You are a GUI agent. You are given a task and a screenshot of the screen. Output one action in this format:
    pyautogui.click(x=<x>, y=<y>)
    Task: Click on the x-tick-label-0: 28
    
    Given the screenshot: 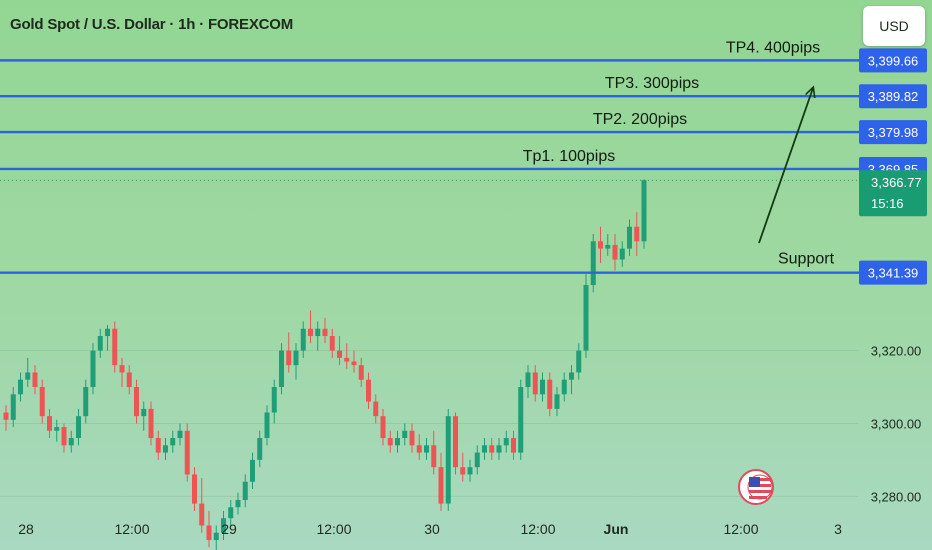 What is the action you would take?
    pyautogui.click(x=26, y=529)
    